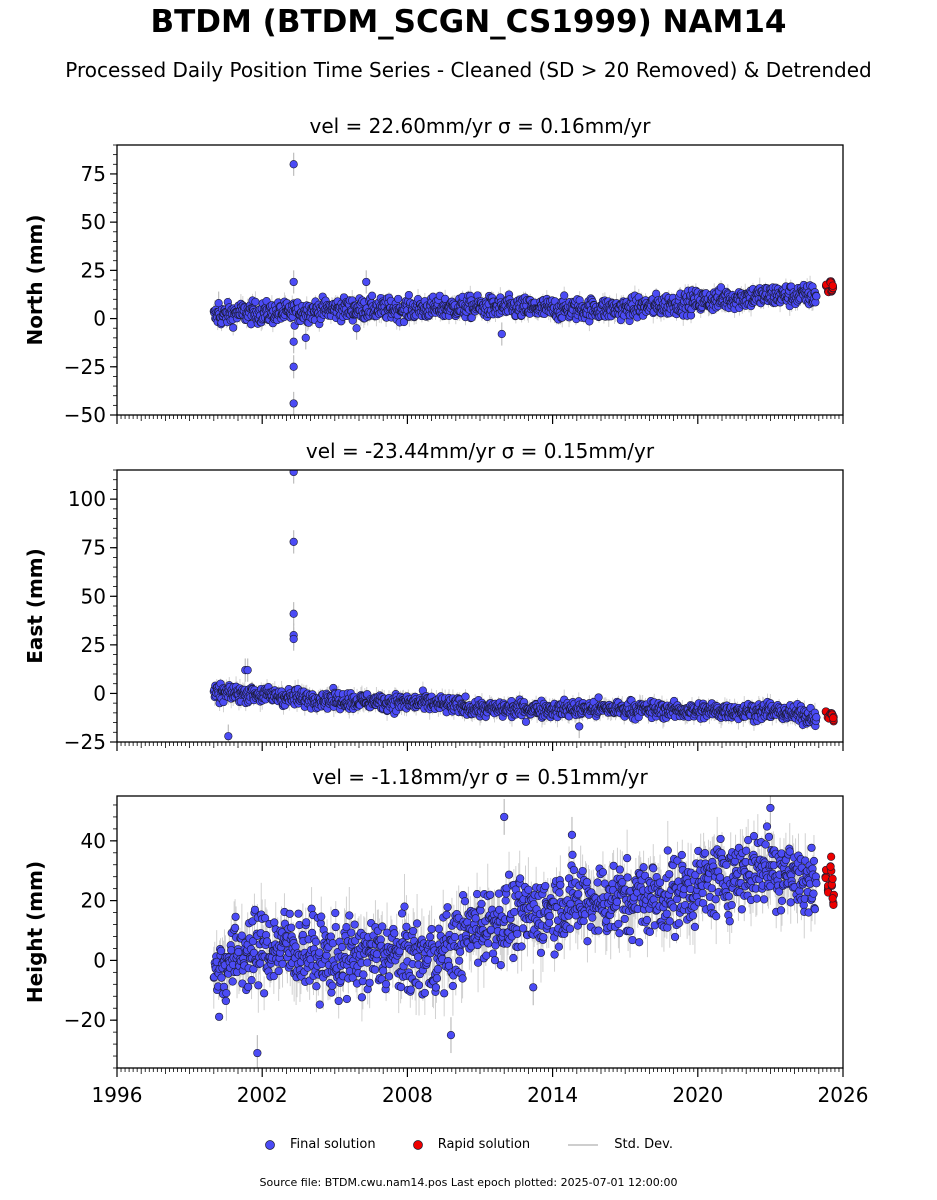 The image size is (937, 1200). What do you see at coordinates (85, 415) in the screenshot?
I see `y-tick-label: −50` at bounding box center [85, 415].